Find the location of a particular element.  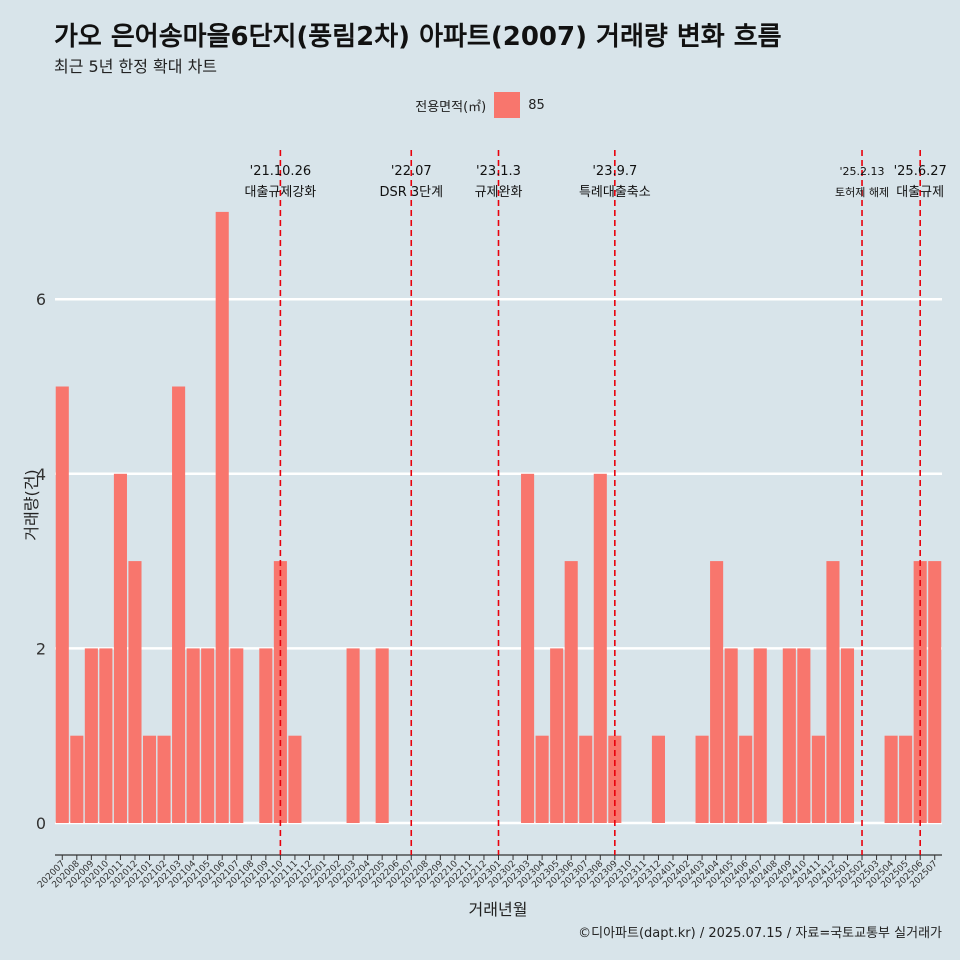

y-tick-label: 4 is located at coordinates (41, 474).